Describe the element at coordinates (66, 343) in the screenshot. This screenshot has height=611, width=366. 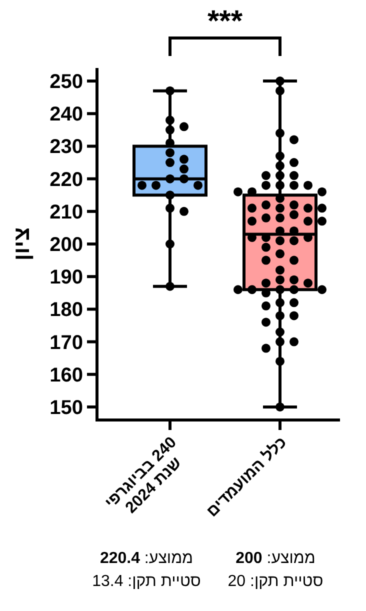
I see `y-tick-label: 170` at that location.